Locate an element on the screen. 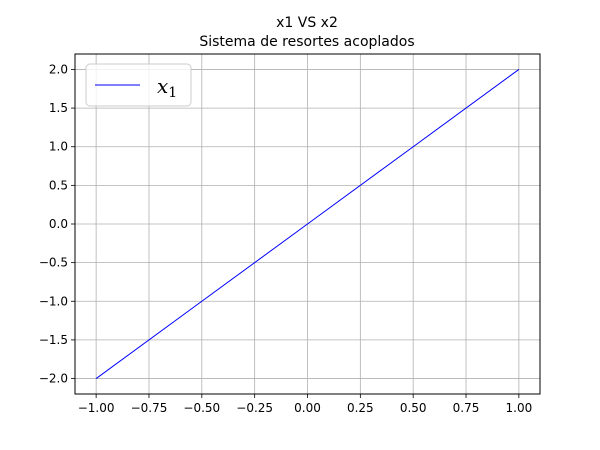 This screenshot has height=450, width=600. chart-title: x1 VS x2 is located at coordinates (307, 23).